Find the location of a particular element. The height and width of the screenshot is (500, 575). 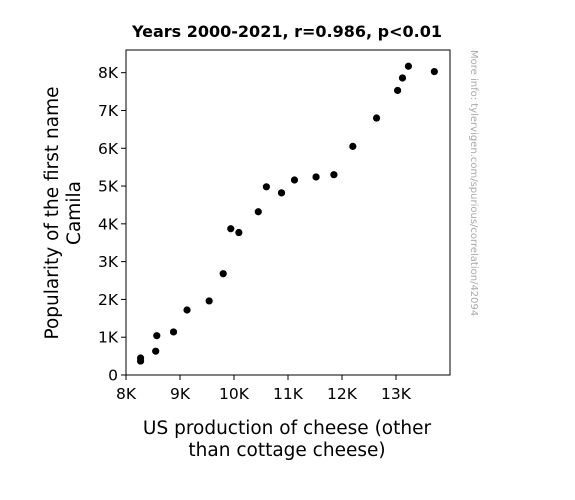

x-axis: 8K 9K 10K 11K 12K 13K is located at coordinates (264, 389).